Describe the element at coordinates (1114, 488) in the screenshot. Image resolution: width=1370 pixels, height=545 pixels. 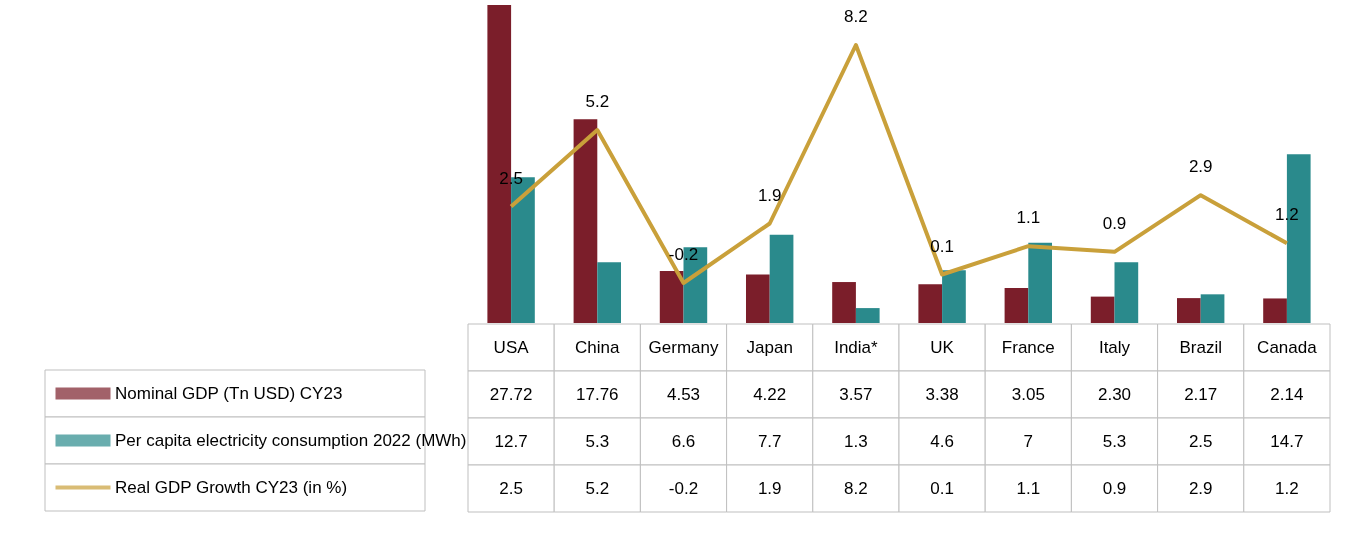
I see `data-label: 0.9` at that location.